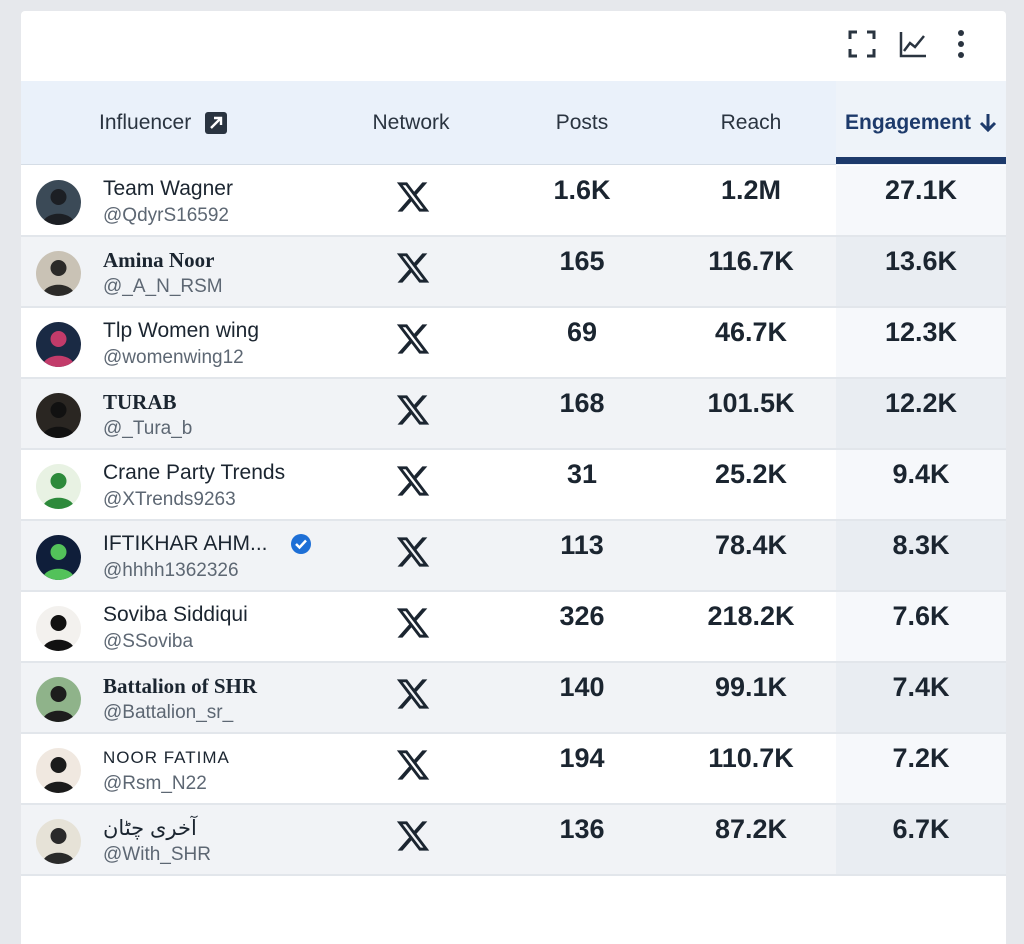 Image resolution: width=1024 pixels, height=944 pixels. Describe the element at coordinates (166, 757) in the screenshot. I see `influencer-name: NOOR FATIMA` at that location.